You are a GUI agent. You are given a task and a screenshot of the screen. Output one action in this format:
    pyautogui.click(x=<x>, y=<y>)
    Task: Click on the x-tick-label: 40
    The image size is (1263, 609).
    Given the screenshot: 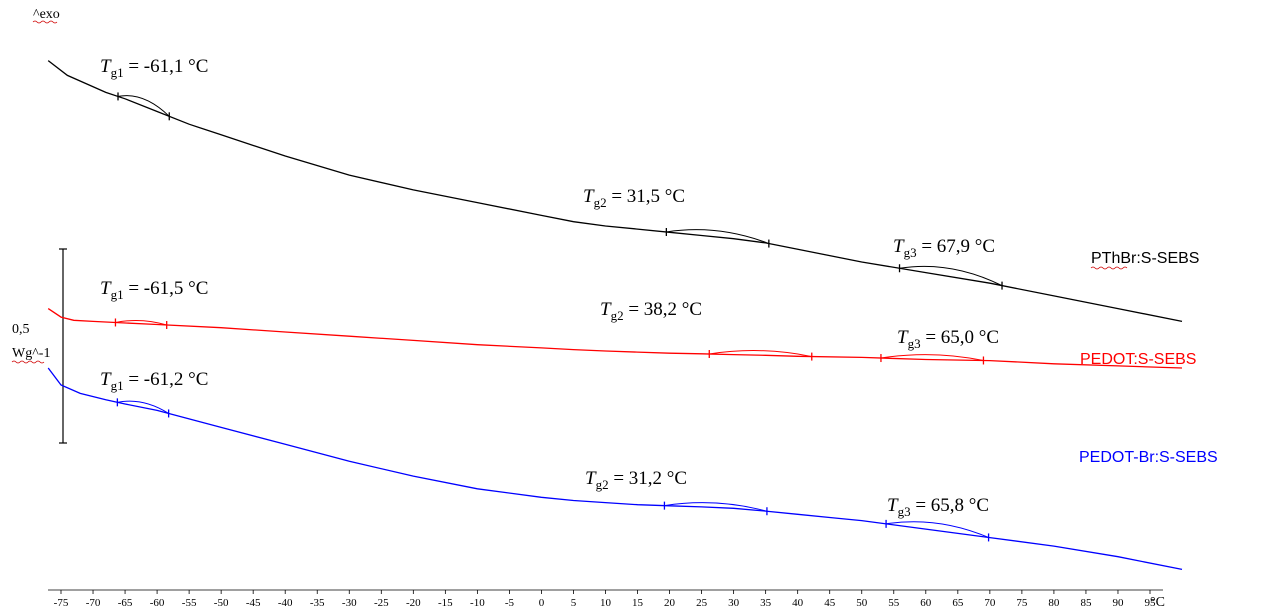 What is the action you would take?
    pyautogui.click(x=798, y=603)
    